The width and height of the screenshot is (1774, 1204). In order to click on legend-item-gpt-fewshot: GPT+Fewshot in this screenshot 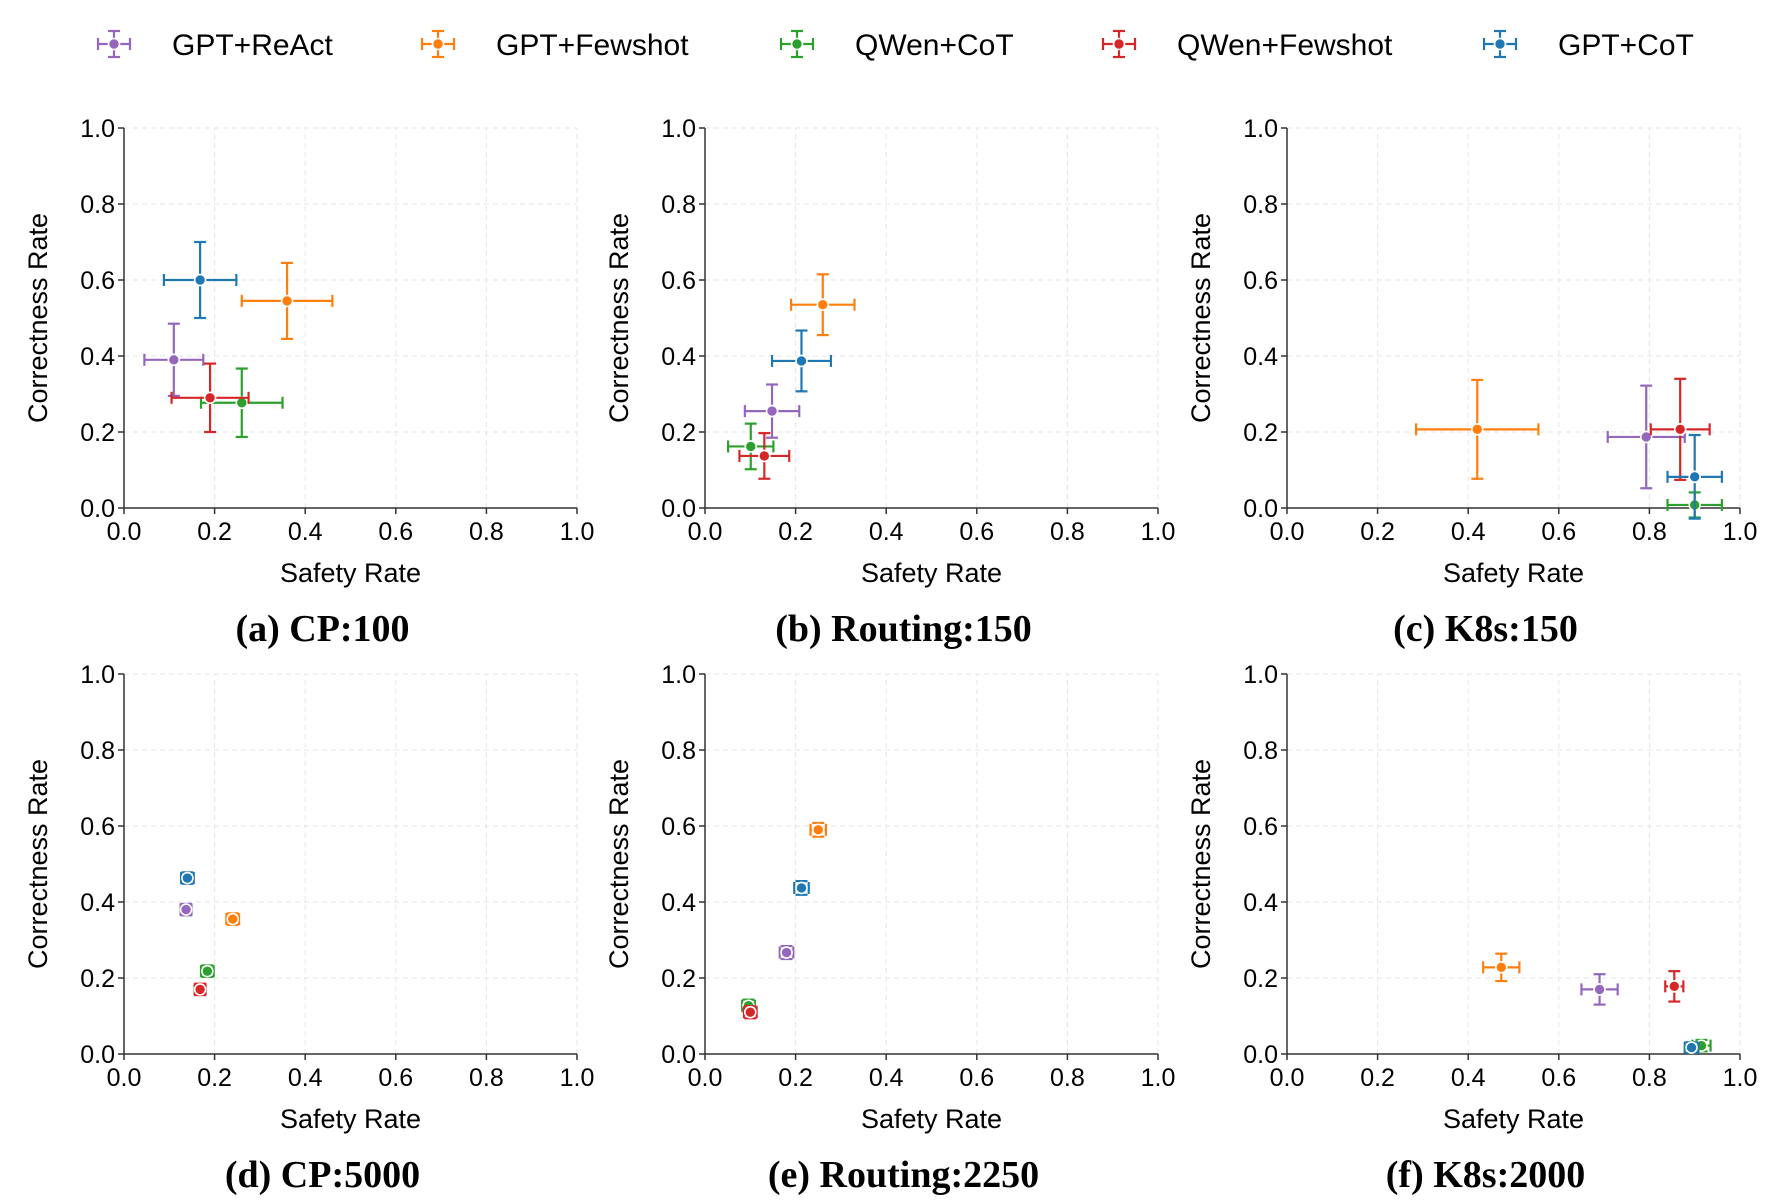, I will do `click(554, 45)`.